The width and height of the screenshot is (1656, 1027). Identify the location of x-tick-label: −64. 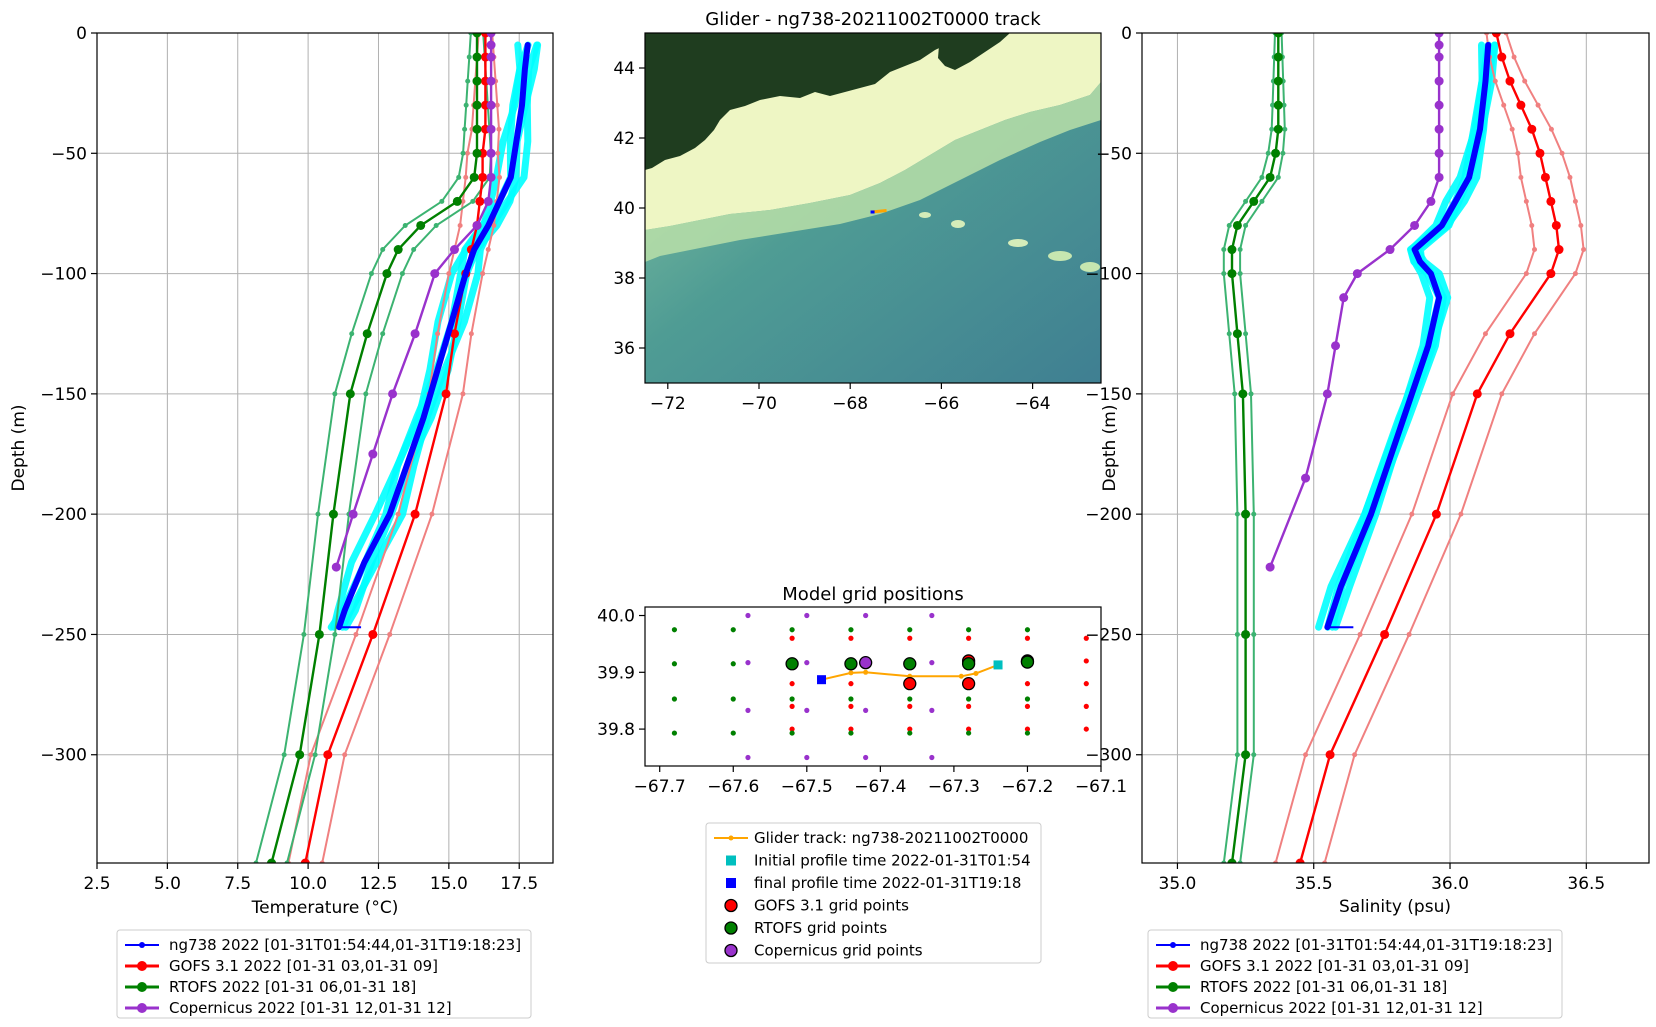
(1033, 404).